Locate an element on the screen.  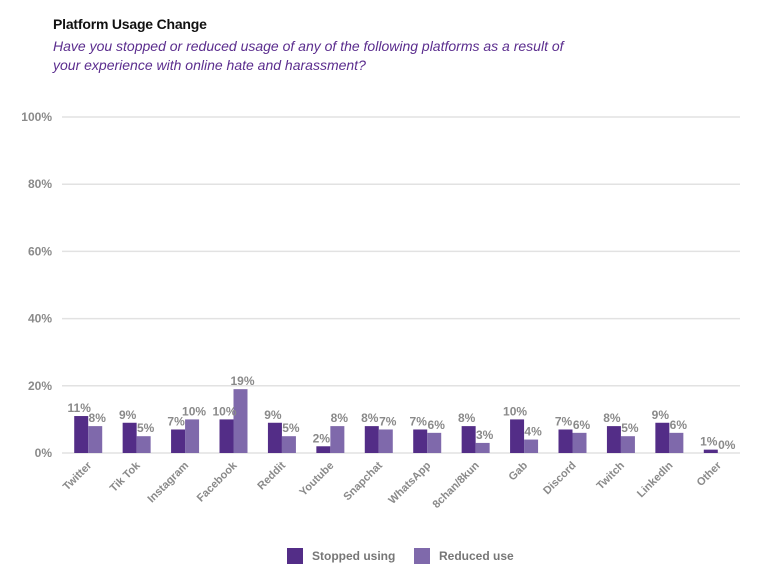
data-label: 1% is located at coordinates (709, 442).